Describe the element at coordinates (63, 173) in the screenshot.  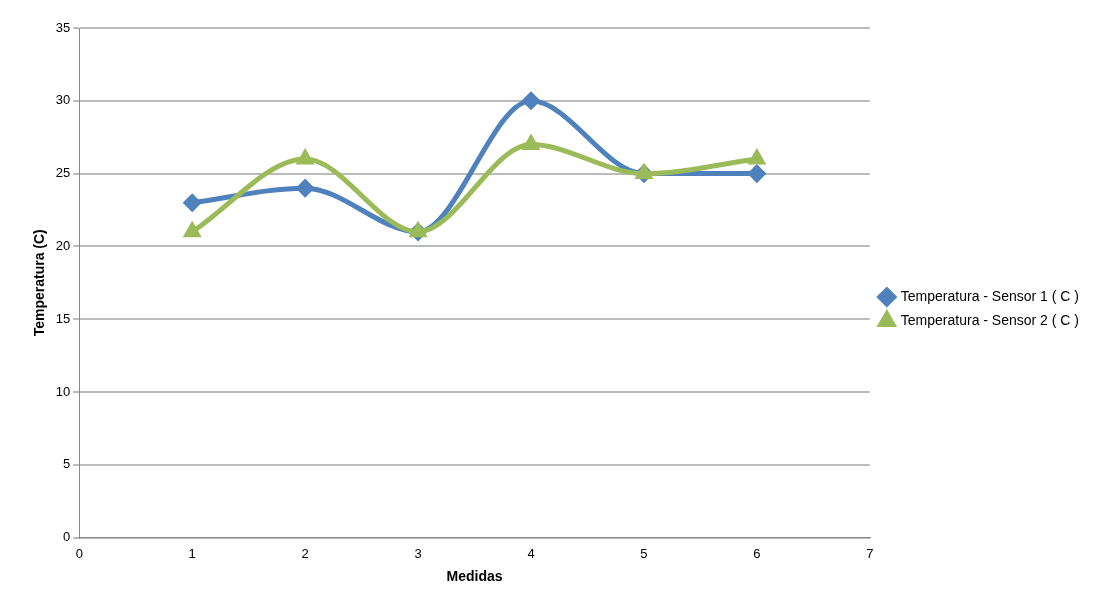
I see `y-tick-label: 25` at that location.